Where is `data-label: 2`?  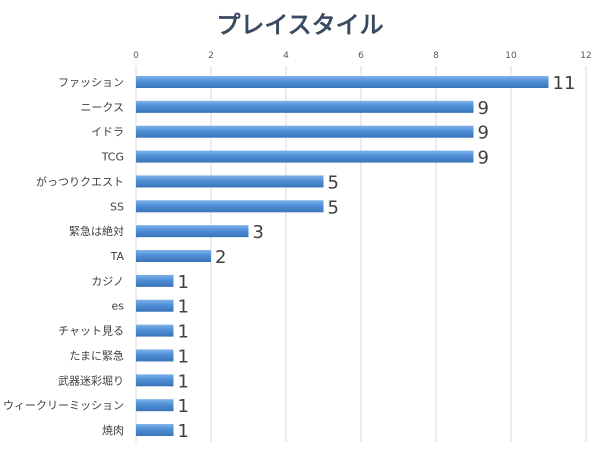
data-label: 2 is located at coordinates (220, 257).